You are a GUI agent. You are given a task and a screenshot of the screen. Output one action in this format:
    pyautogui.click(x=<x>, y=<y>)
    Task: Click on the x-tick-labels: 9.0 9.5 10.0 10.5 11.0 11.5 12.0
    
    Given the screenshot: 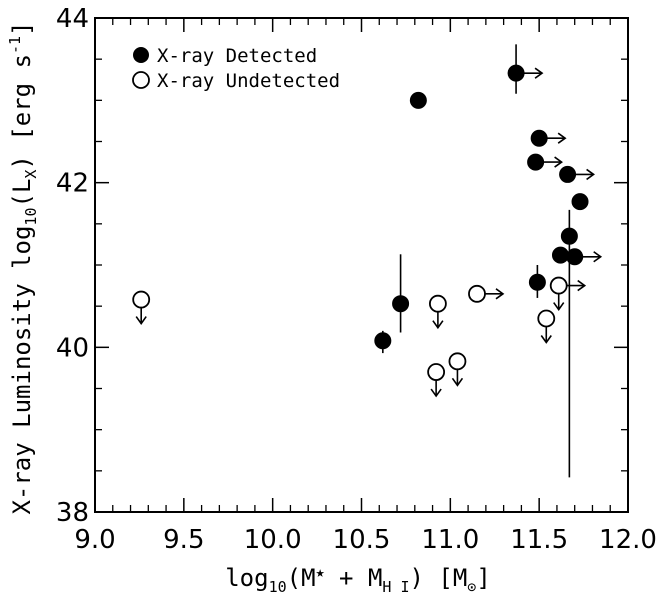 What is the action you would take?
    pyautogui.click(x=365, y=540)
    